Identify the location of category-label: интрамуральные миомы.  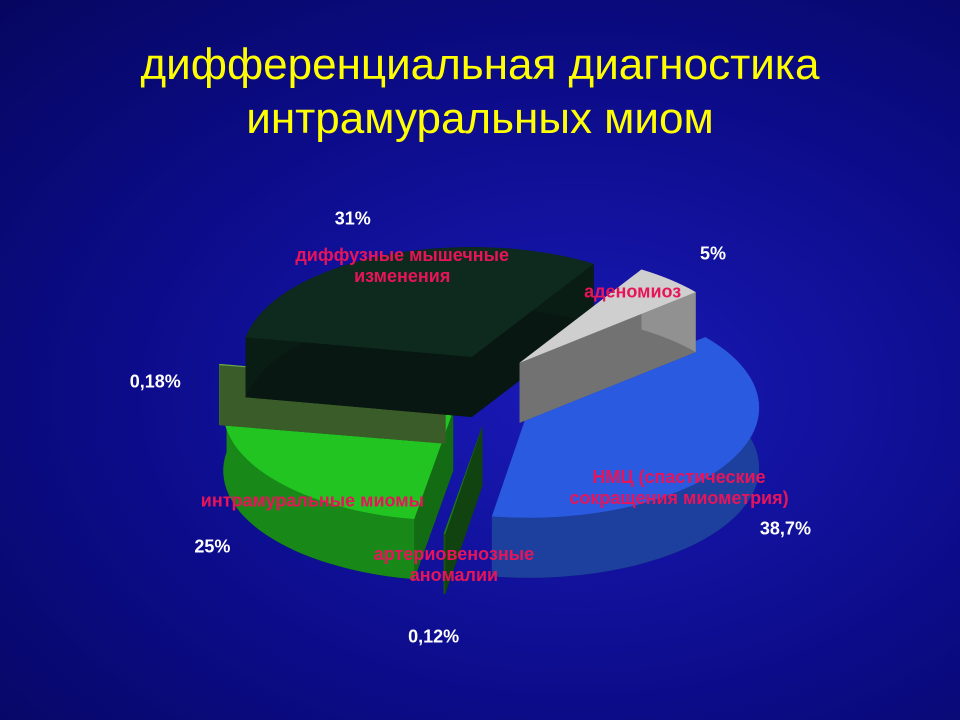
(312, 500).